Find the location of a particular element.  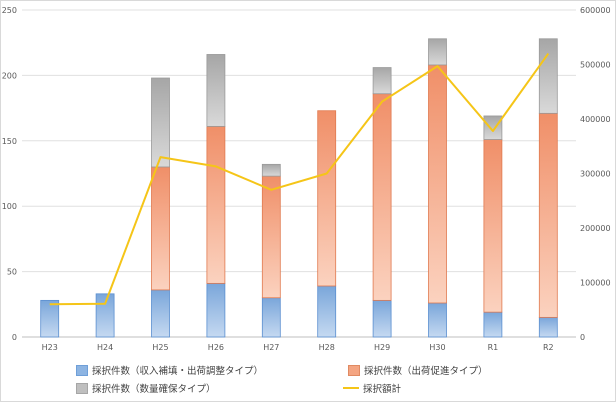

x-tick-label: H28 is located at coordinates (327, 347).